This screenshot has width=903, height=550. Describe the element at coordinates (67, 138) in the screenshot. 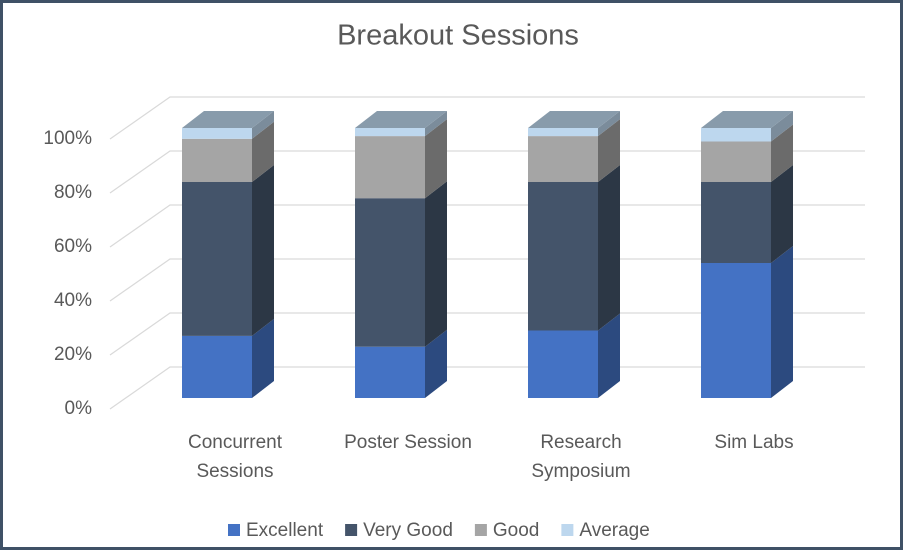

I see `y-tick-label: 100%` at that location.